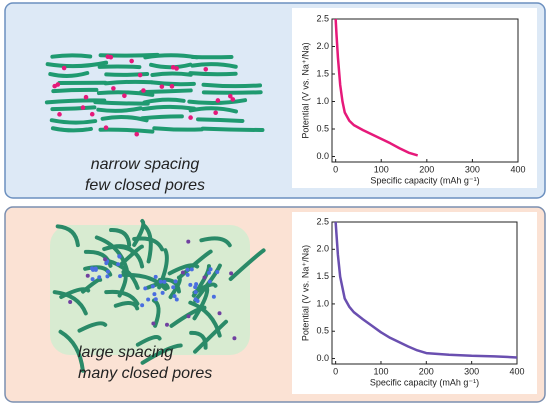 The image size is (550, 412). I want to click on x-tick-label: 400, so click(516, 371).